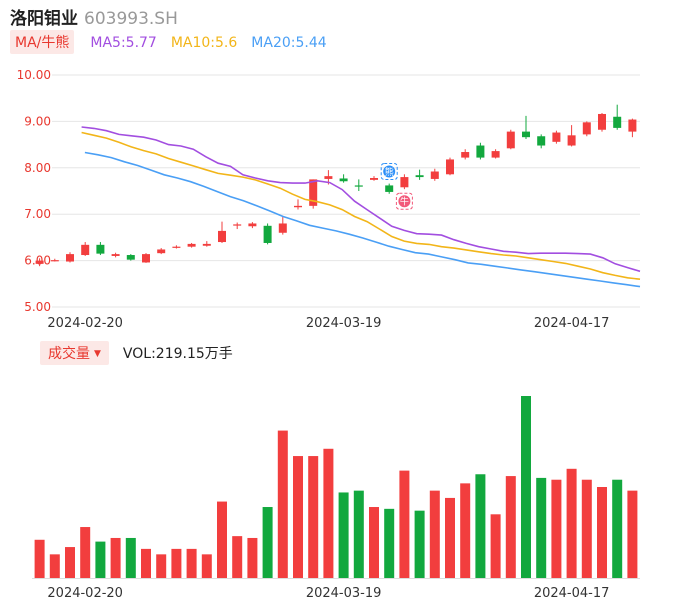 This screenshot has width=686, height=606. I want to click on volume-date-label: 2024-04-17, so click(572, 593).